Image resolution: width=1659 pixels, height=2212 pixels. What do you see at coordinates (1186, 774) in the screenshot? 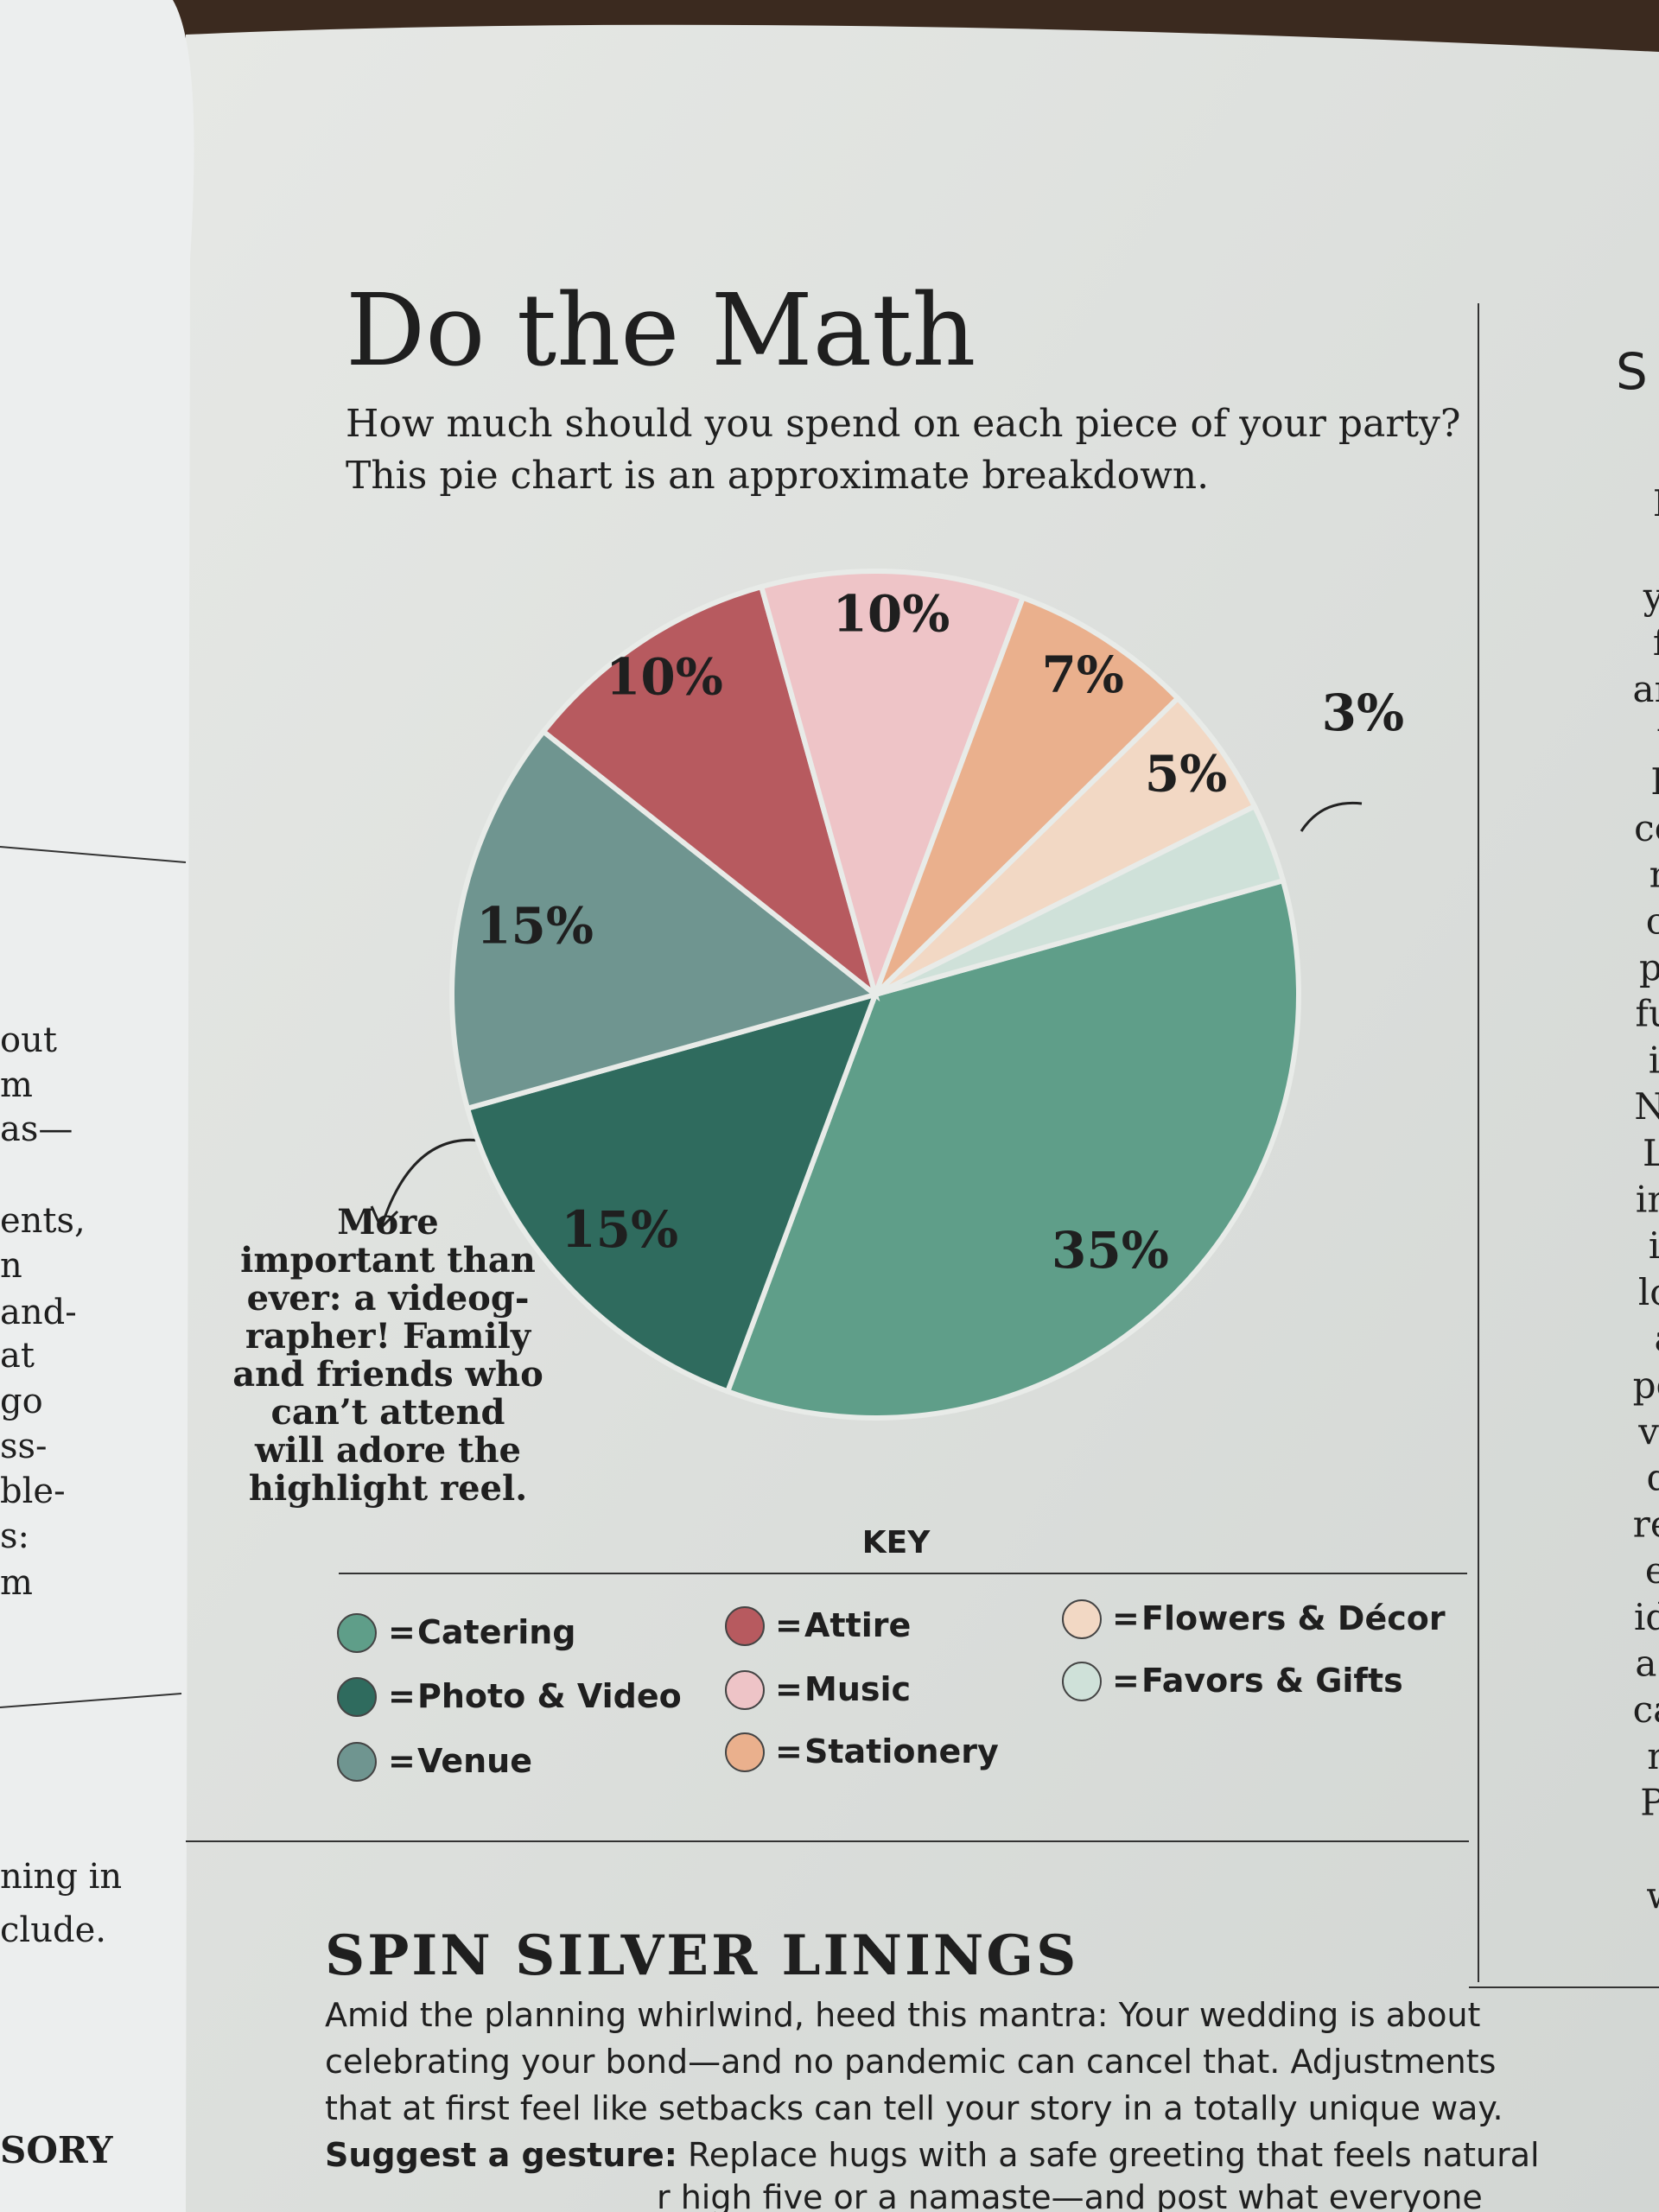
I see `data-label: 5%` at bounding box center [1186, 774].